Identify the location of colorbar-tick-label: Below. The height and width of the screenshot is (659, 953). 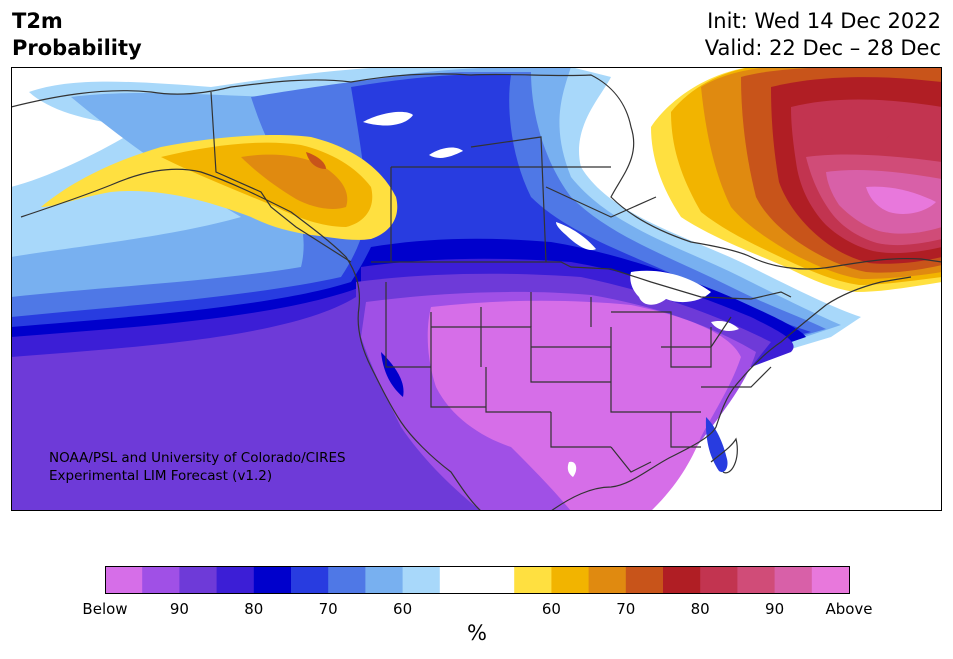
(105, 609).